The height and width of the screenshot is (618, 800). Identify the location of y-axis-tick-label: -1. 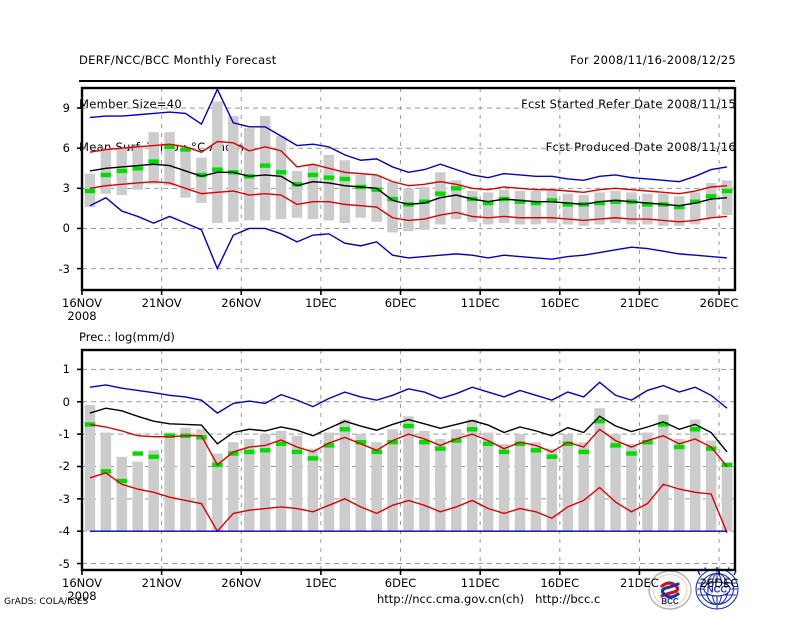
(64, 434).